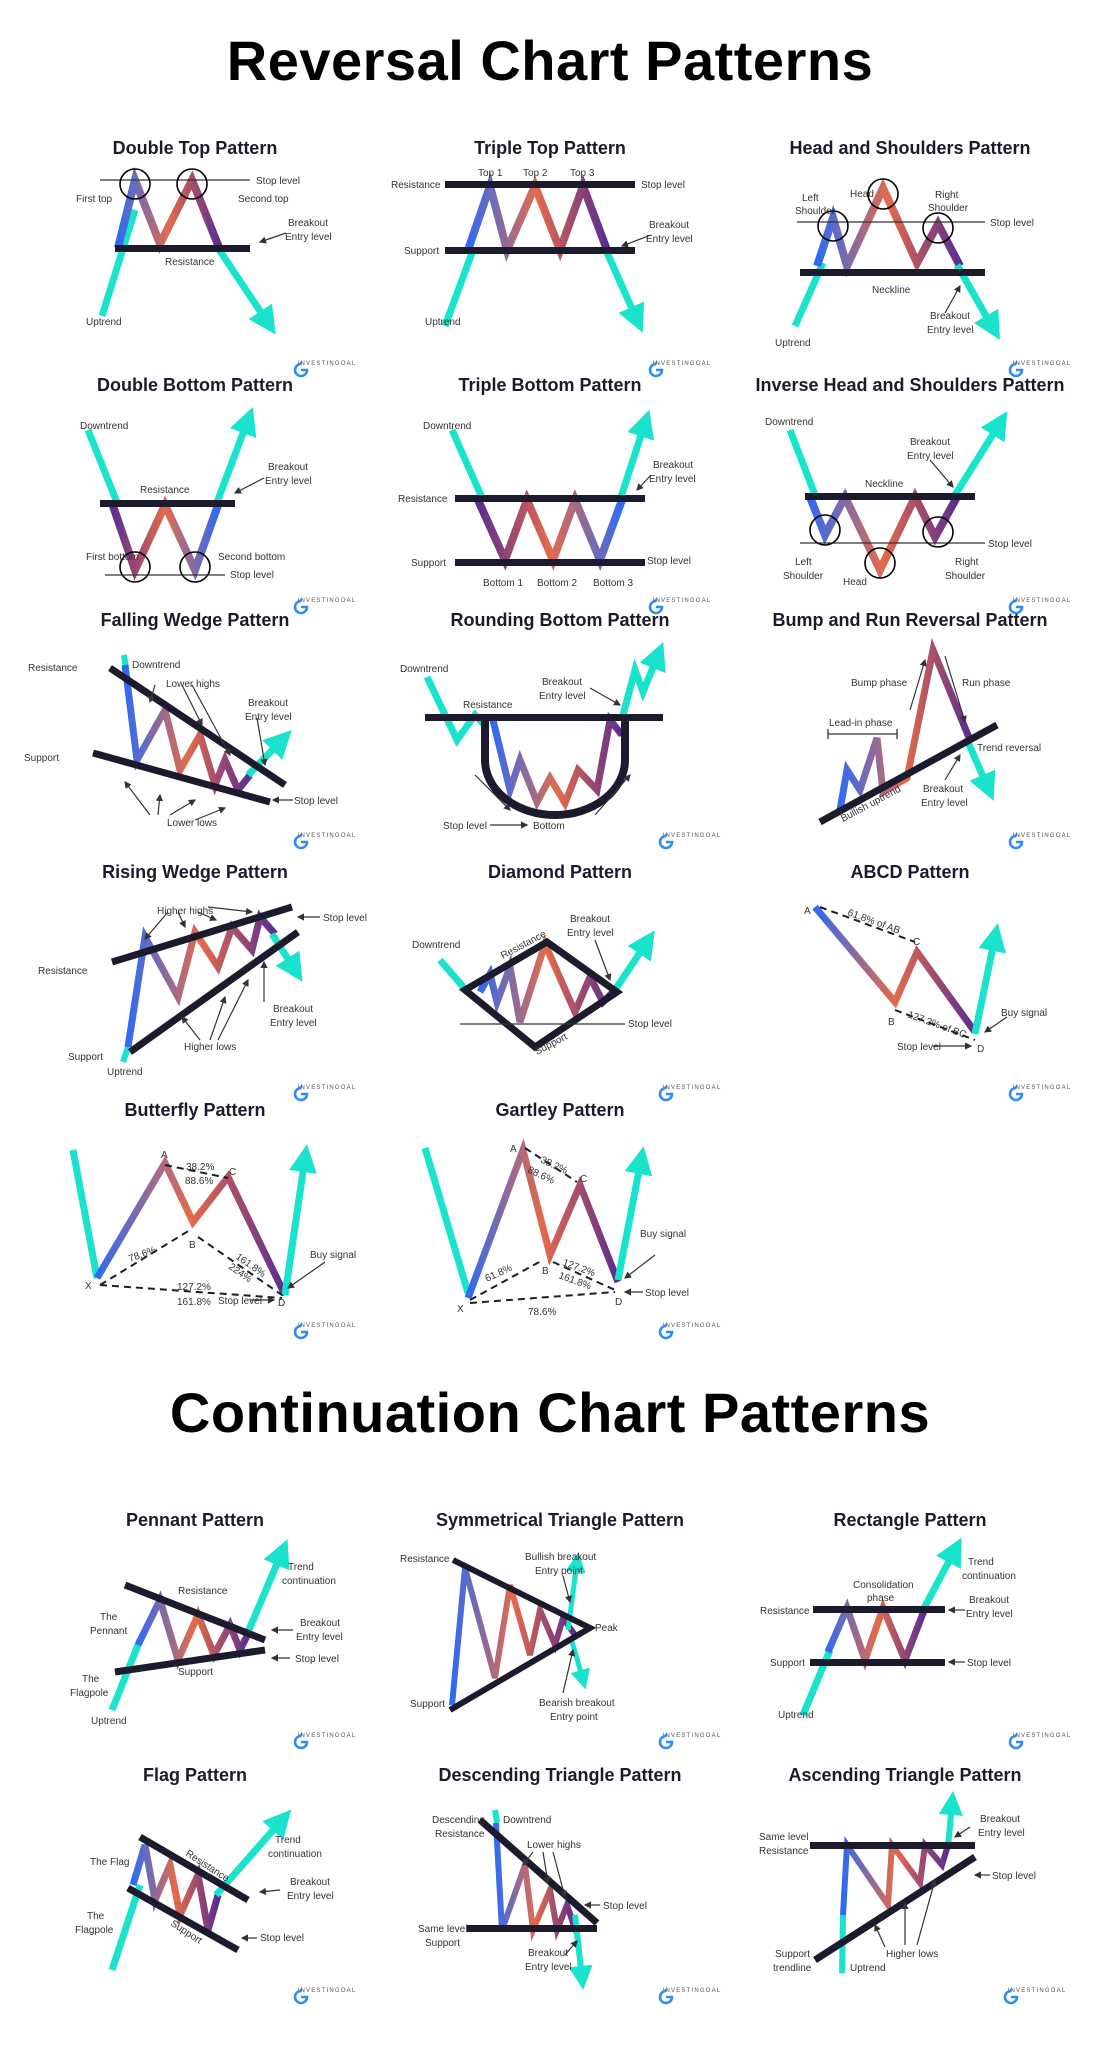 The width and height of the screenshot is (1100, 2048). I want to click on diagram-label: trendline, so click(792, 1968).